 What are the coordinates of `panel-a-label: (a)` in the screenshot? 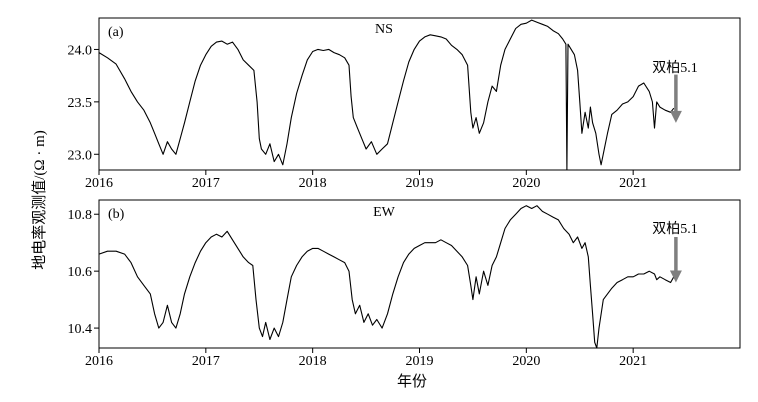 It's located at (116, 32).